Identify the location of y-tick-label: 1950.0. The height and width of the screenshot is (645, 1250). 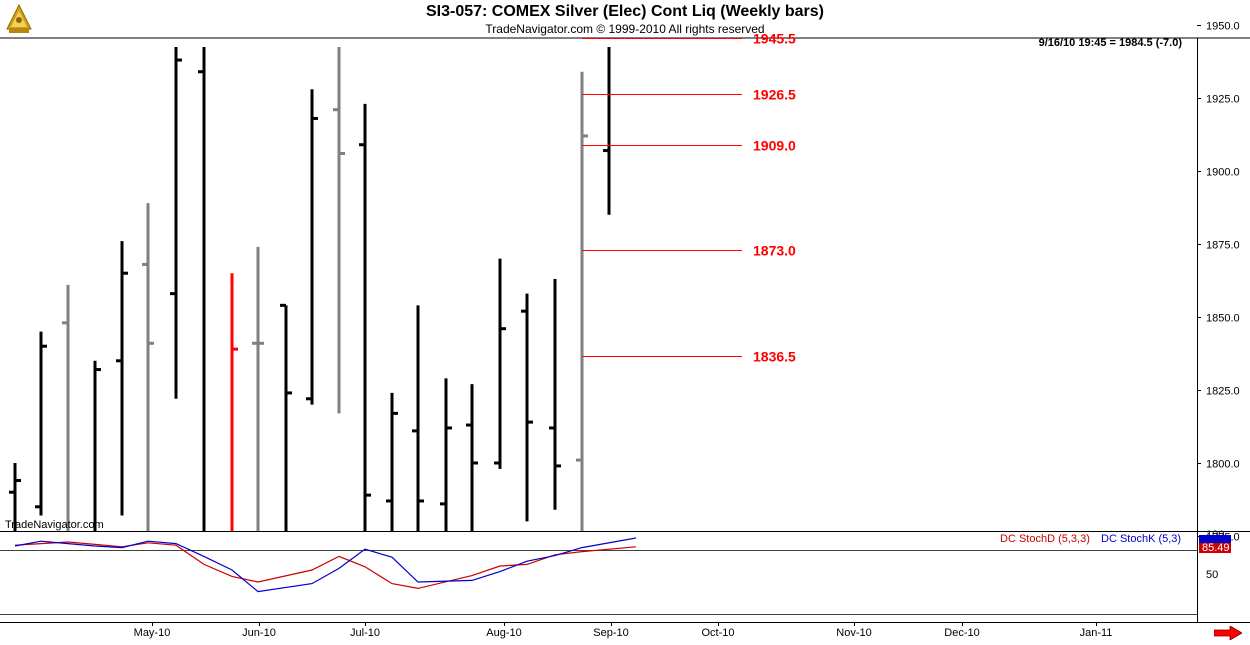
(1223, 27).